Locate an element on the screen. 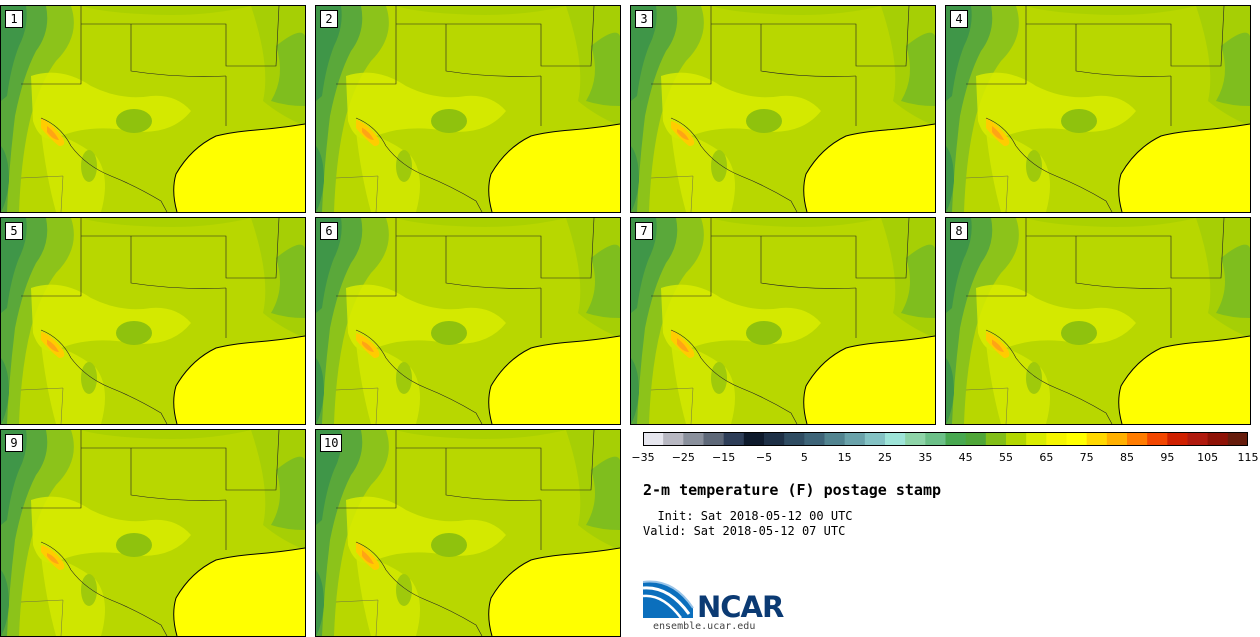  map-panel-9: 9 is located at coordinates (153, 533).